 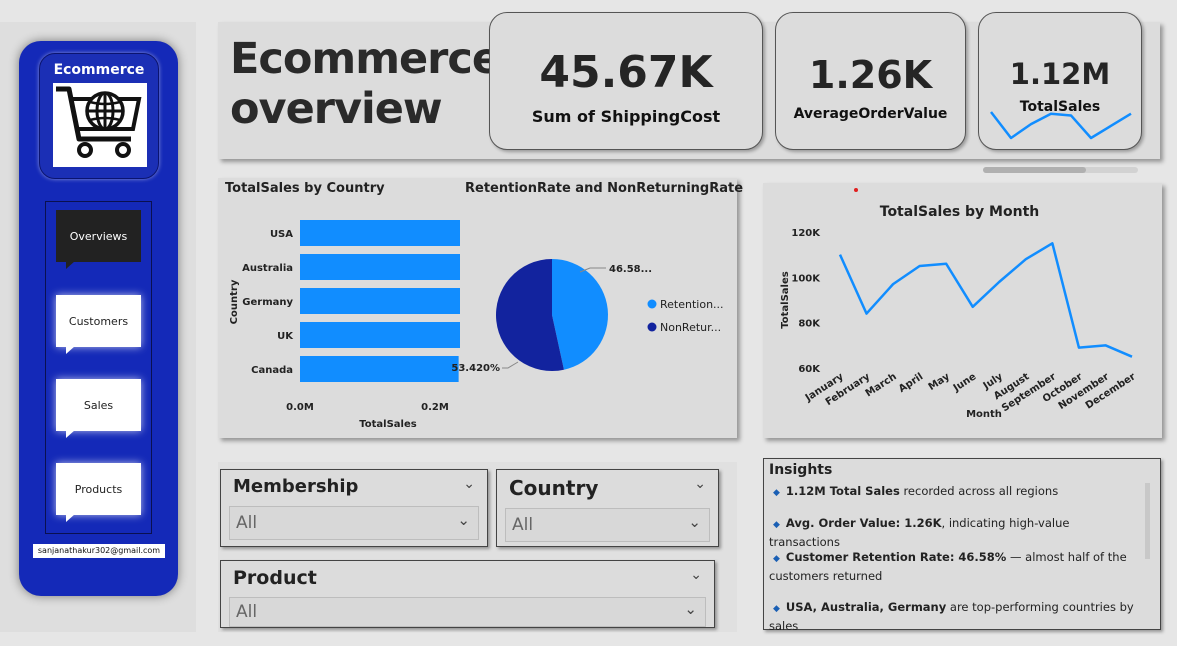 I want to click on bar-usa, so click(x=380, y=233).